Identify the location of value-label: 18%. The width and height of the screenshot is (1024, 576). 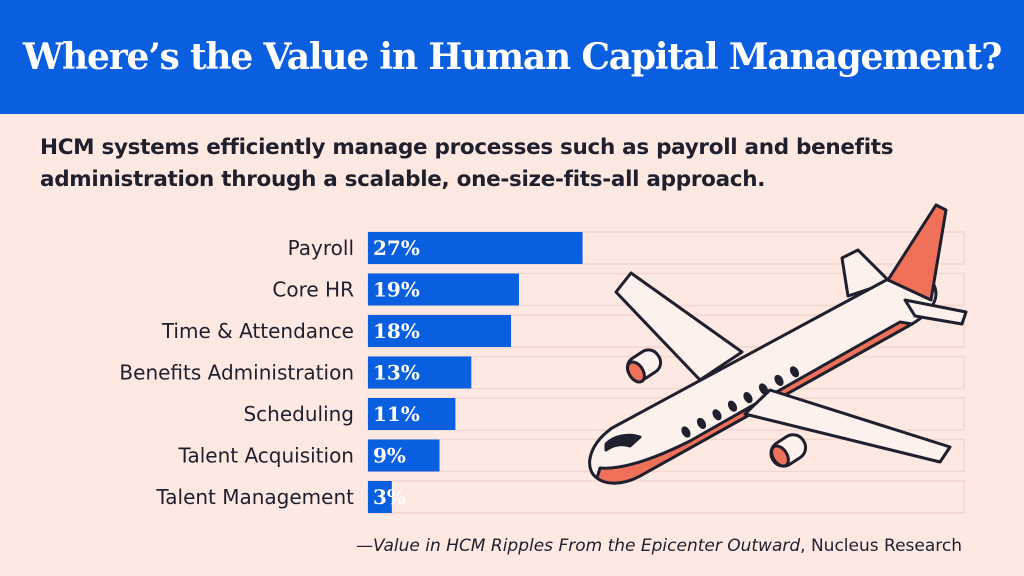
(396, 331).